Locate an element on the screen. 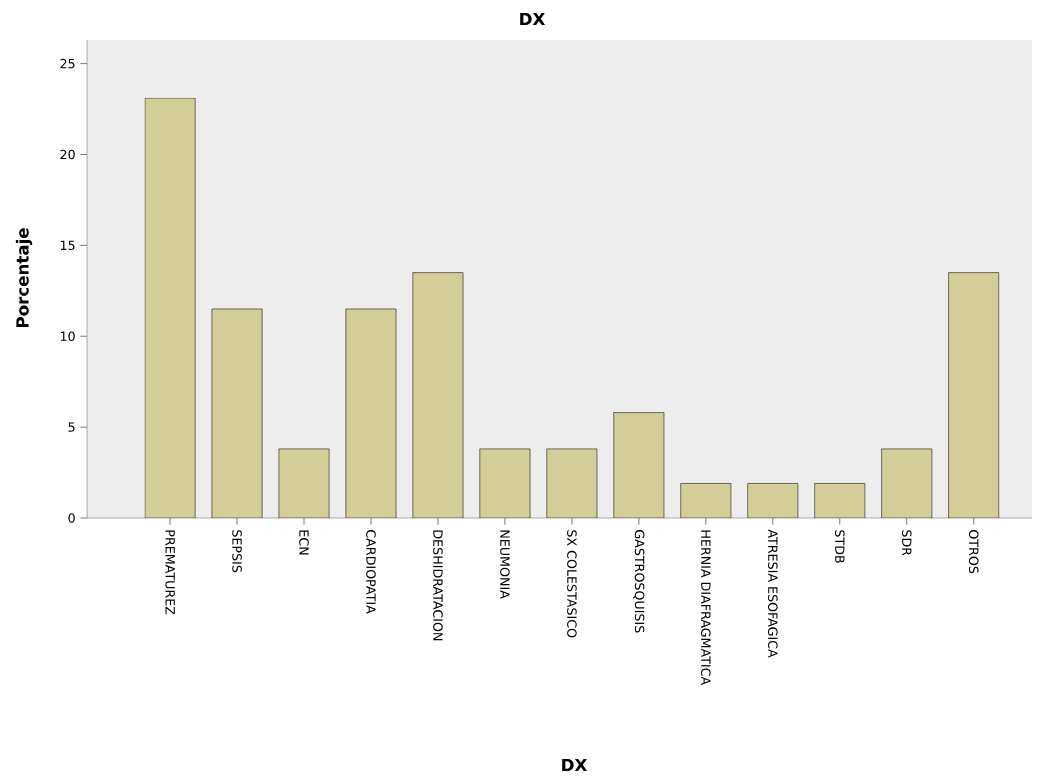  y-tick-label: 5 is located at coordinates (71, 427).